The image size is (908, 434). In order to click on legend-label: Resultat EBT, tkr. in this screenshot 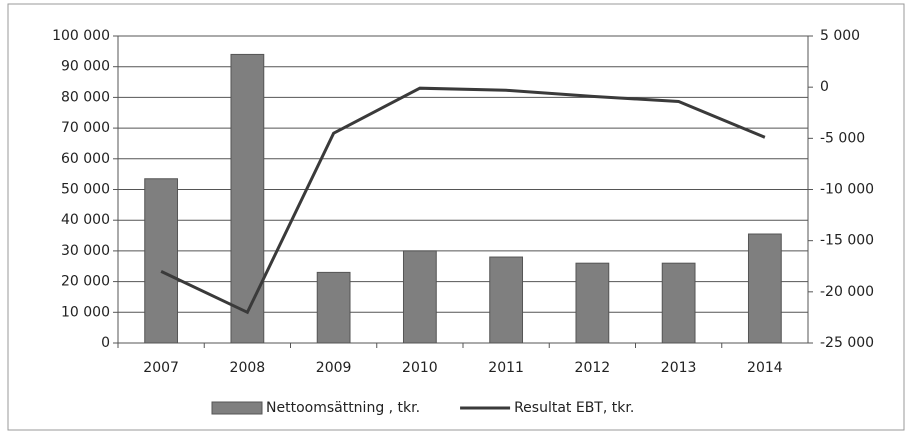, I will do `click(574, 408)`.